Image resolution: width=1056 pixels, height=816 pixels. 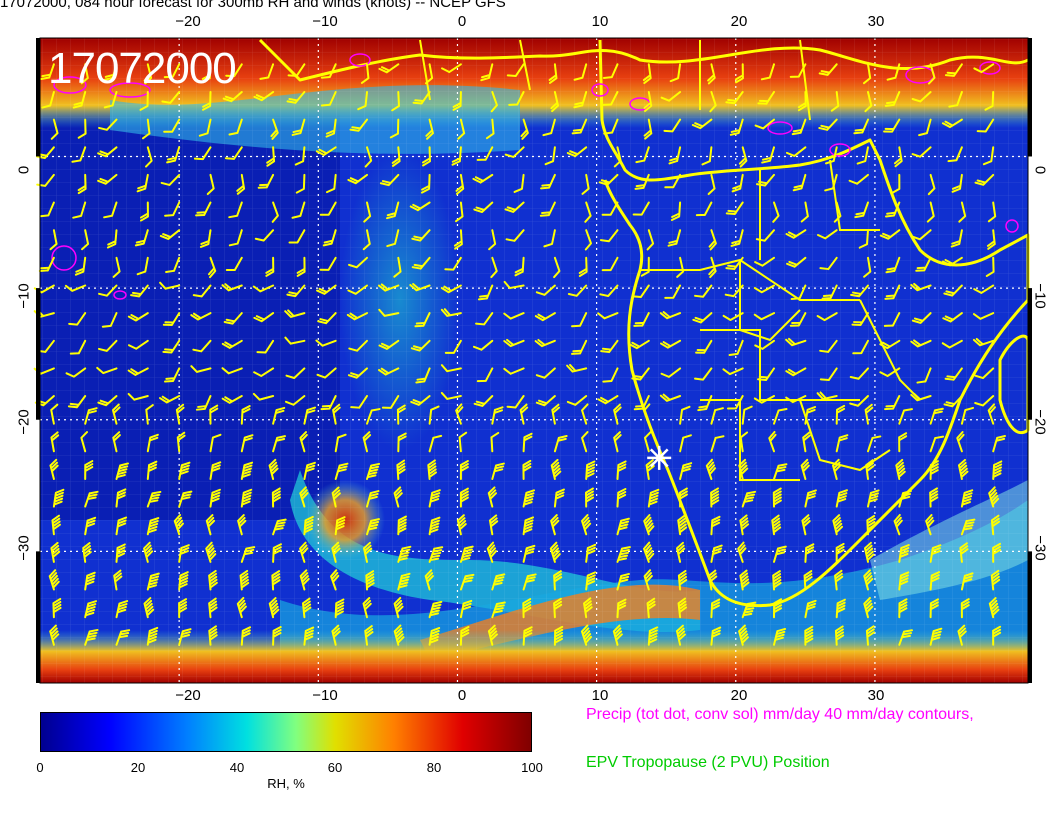 What do you see at coordinates (462, 21) in the screenshot?
I see `top-lon-tick: 0` at bounding box center [462, 21].